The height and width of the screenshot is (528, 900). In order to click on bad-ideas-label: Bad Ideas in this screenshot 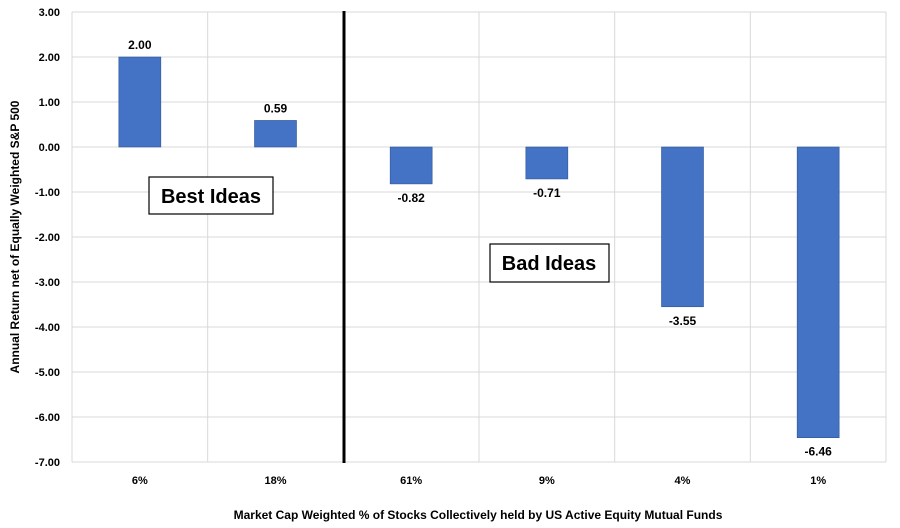, I will do `click(549, 264)`.